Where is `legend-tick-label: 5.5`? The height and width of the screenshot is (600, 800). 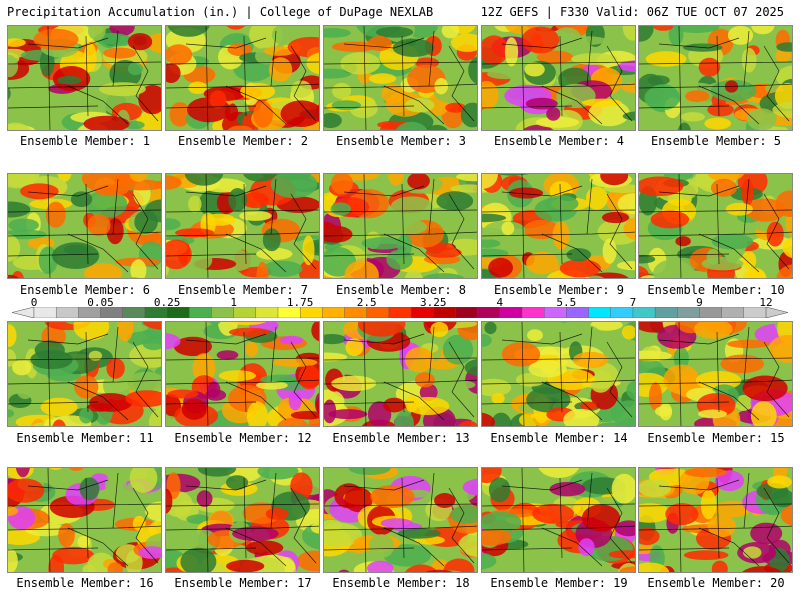
legend-tick-label: 5.5 is located at coordinates (566, 302).